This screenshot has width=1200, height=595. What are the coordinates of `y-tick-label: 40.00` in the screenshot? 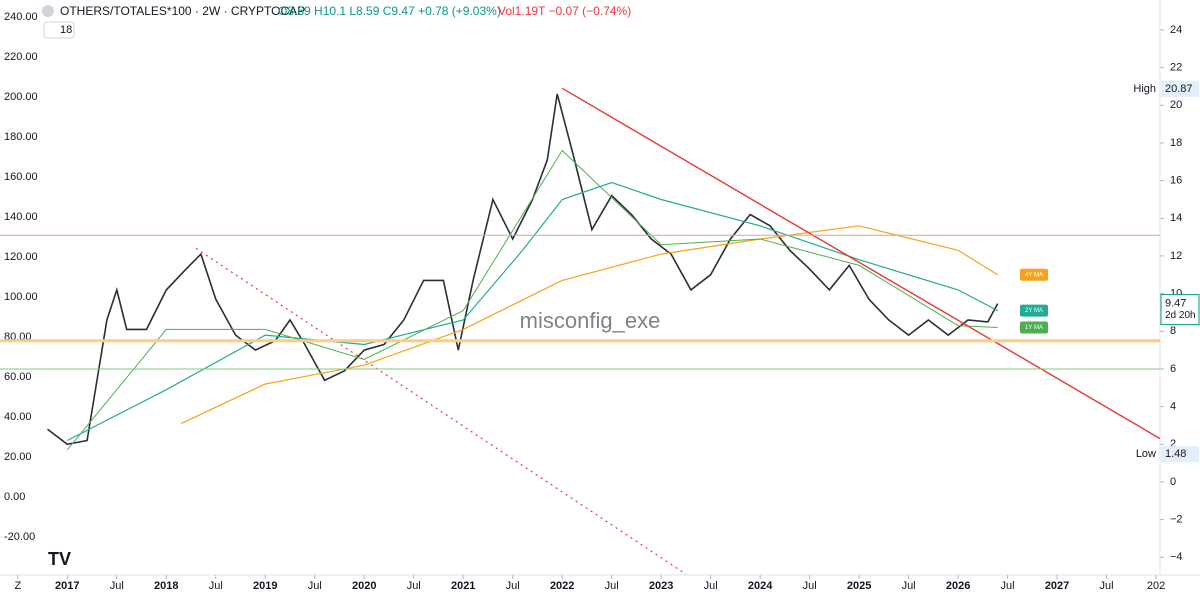 It's located at (18, 417).